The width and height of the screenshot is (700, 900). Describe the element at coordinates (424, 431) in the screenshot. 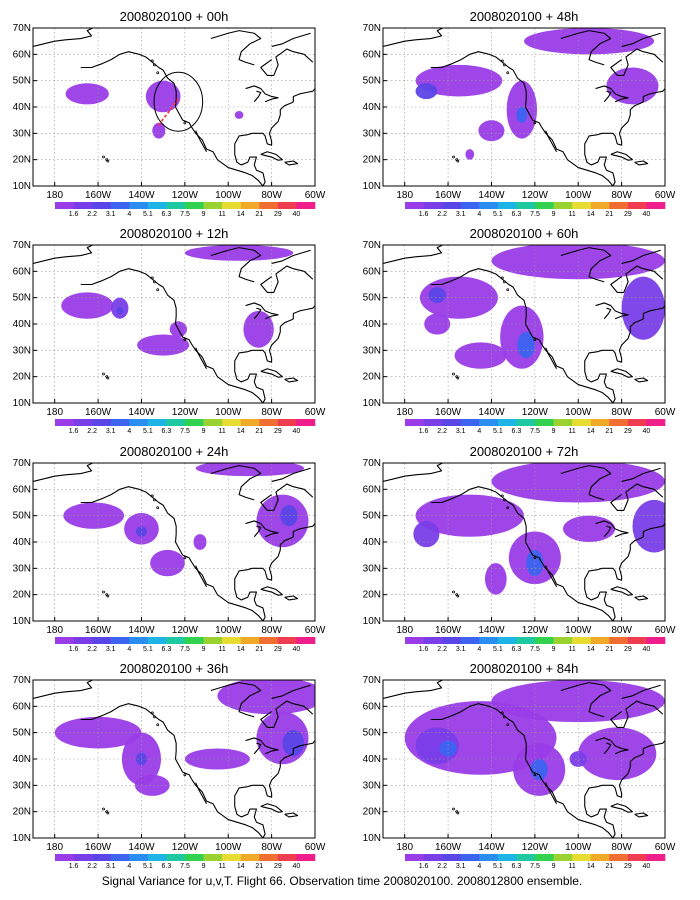

I see `colorbar-label: 1.6` at that location.